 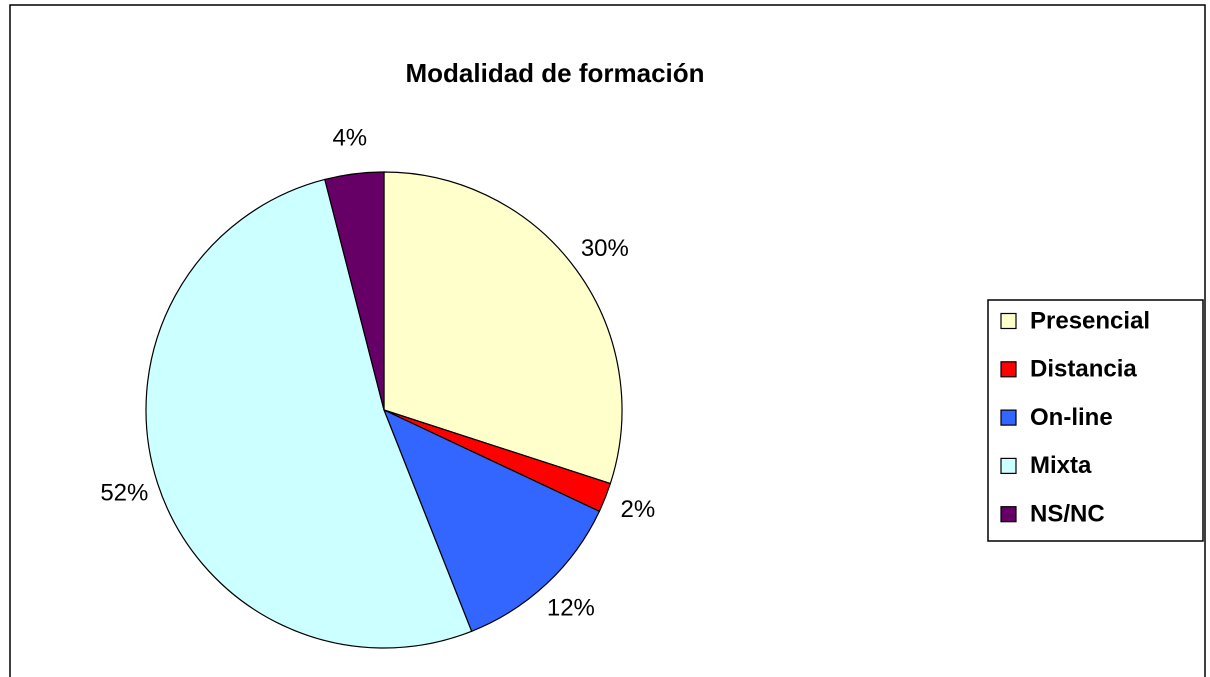 I want to click on data-label: 2%, so click(x=637, y=509).